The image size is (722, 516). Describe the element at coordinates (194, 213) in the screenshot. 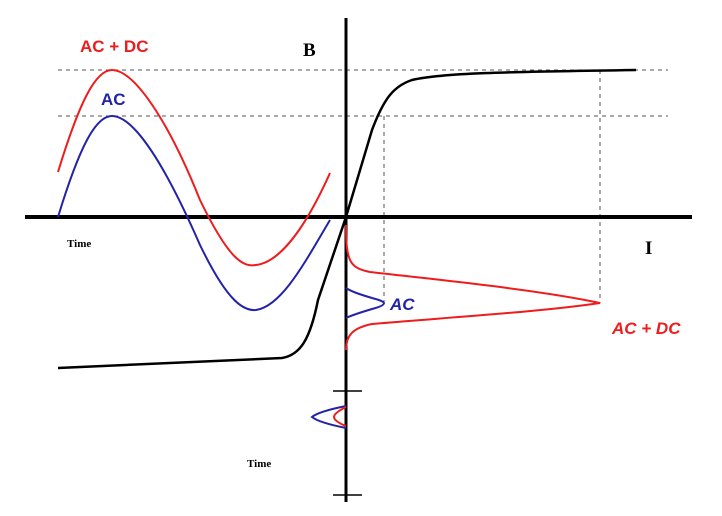

I see `ac-time-waveform` at that location.